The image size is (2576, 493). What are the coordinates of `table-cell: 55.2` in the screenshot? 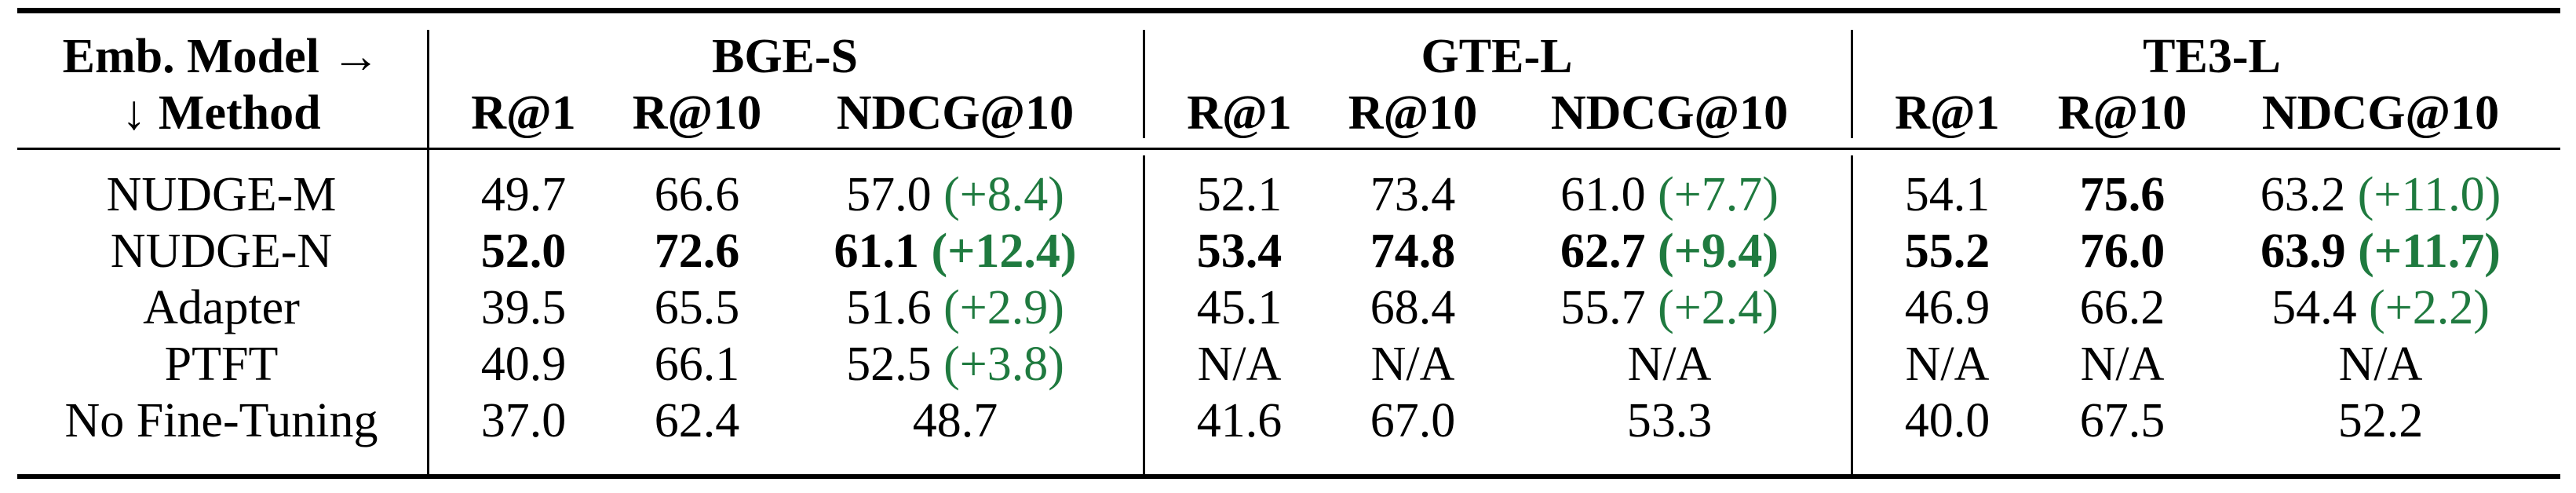 It's located at (1947, 251).